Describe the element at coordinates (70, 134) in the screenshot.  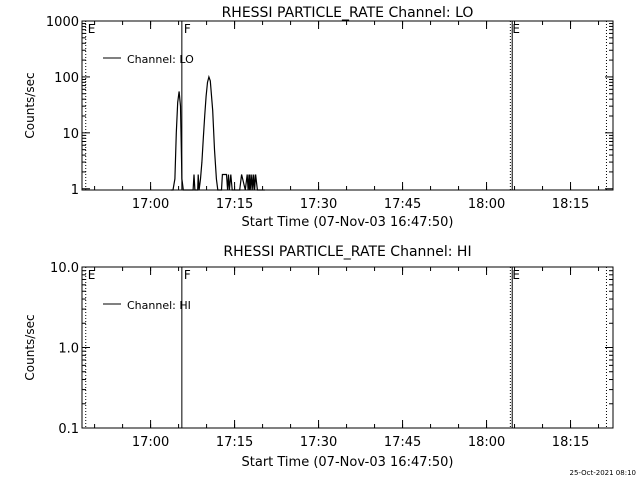
I see `y-tick-label: 10` at that location.